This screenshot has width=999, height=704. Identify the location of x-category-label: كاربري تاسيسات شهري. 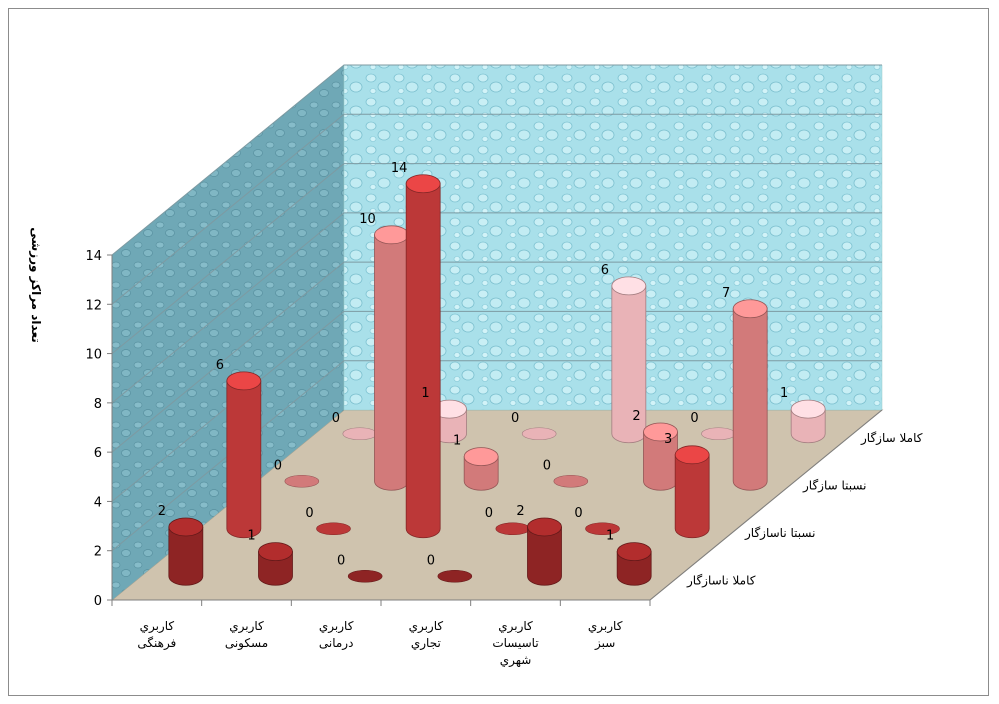
(515, 643).